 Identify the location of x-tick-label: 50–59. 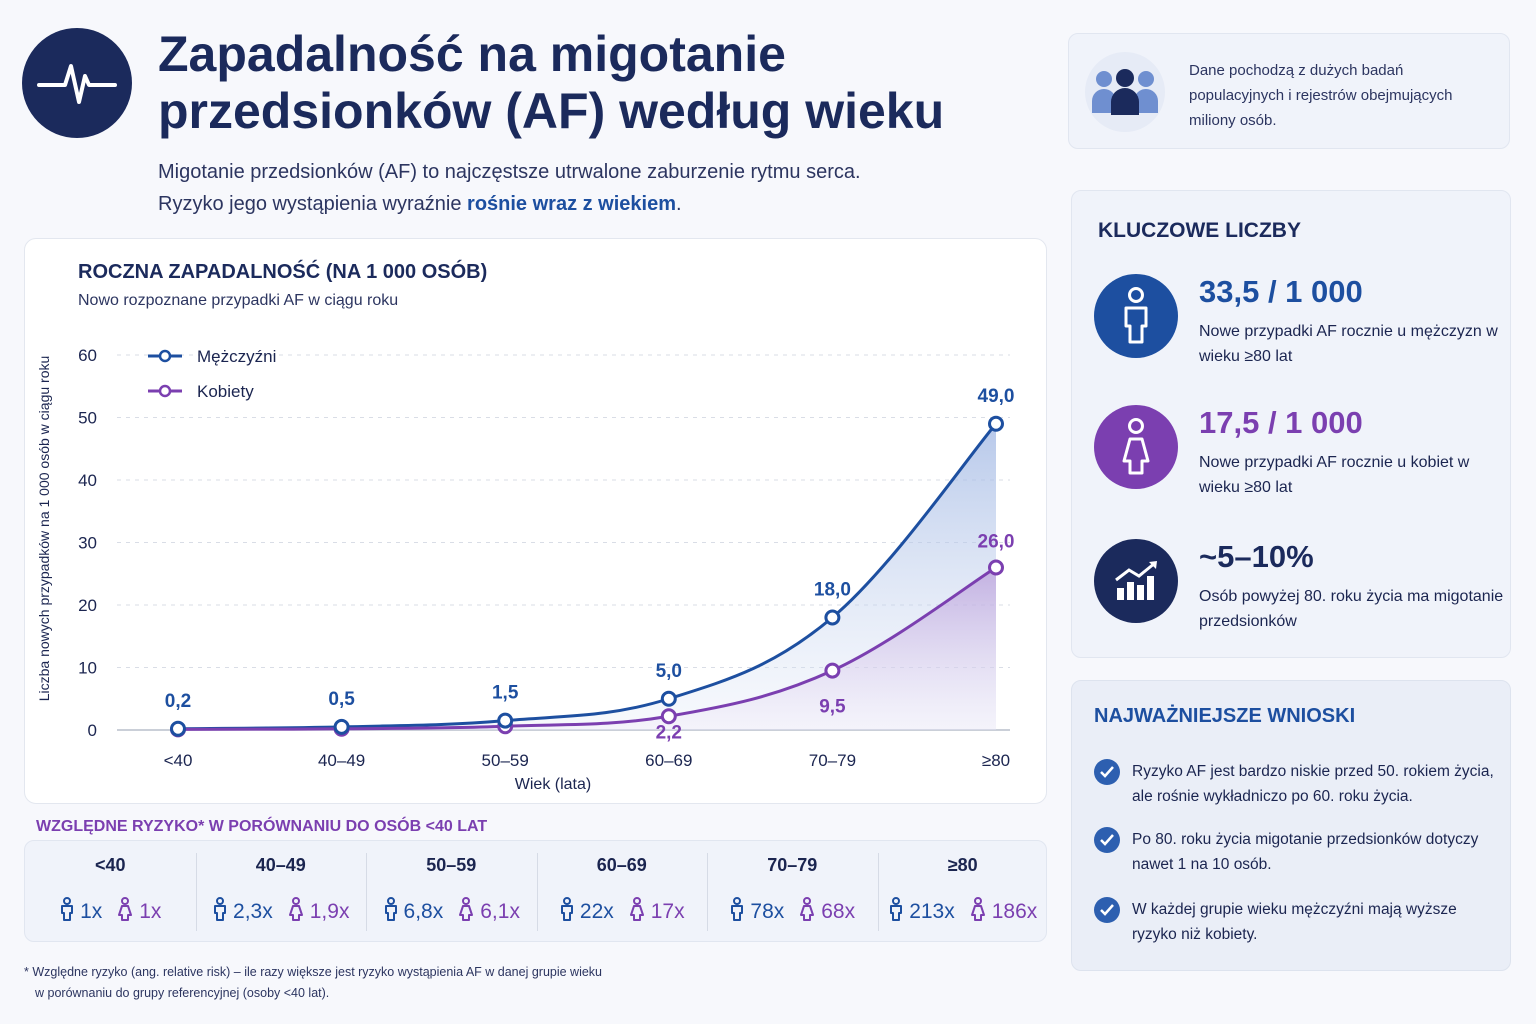
(505, 760).